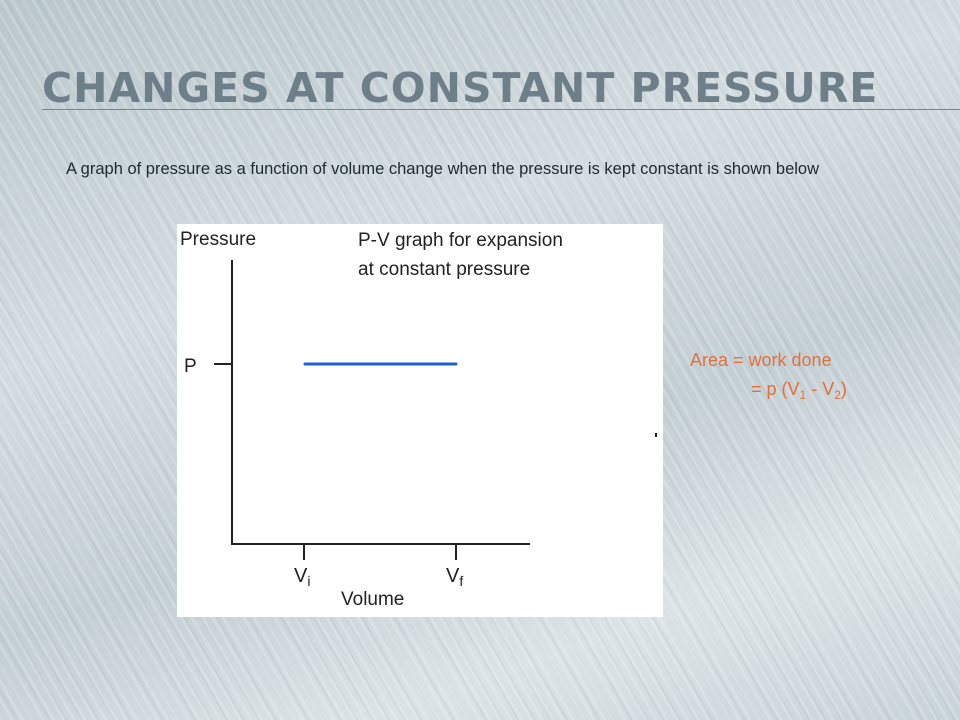 This screenshot has height=720, width=960. What do you see at coordinates (656, 435) in the screenshot?
I see `stray-mark` at bounding box center [656, 435].